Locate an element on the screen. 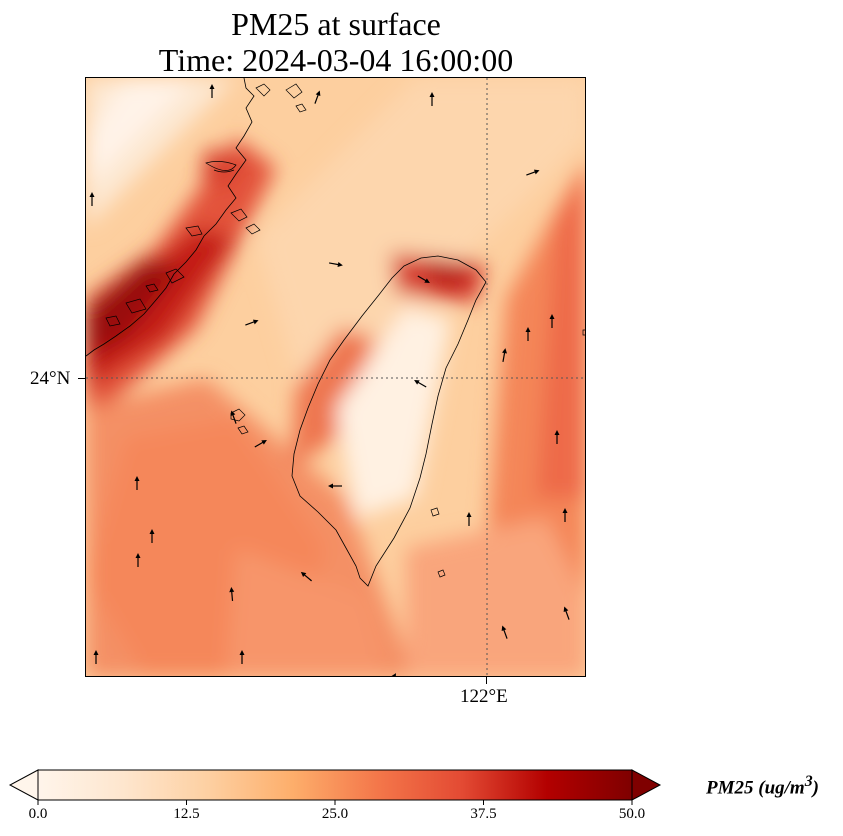 This screenshot has width=843, height=836. colorbar-tick-label-3: 37.5 is located at coordinates (483, 814).